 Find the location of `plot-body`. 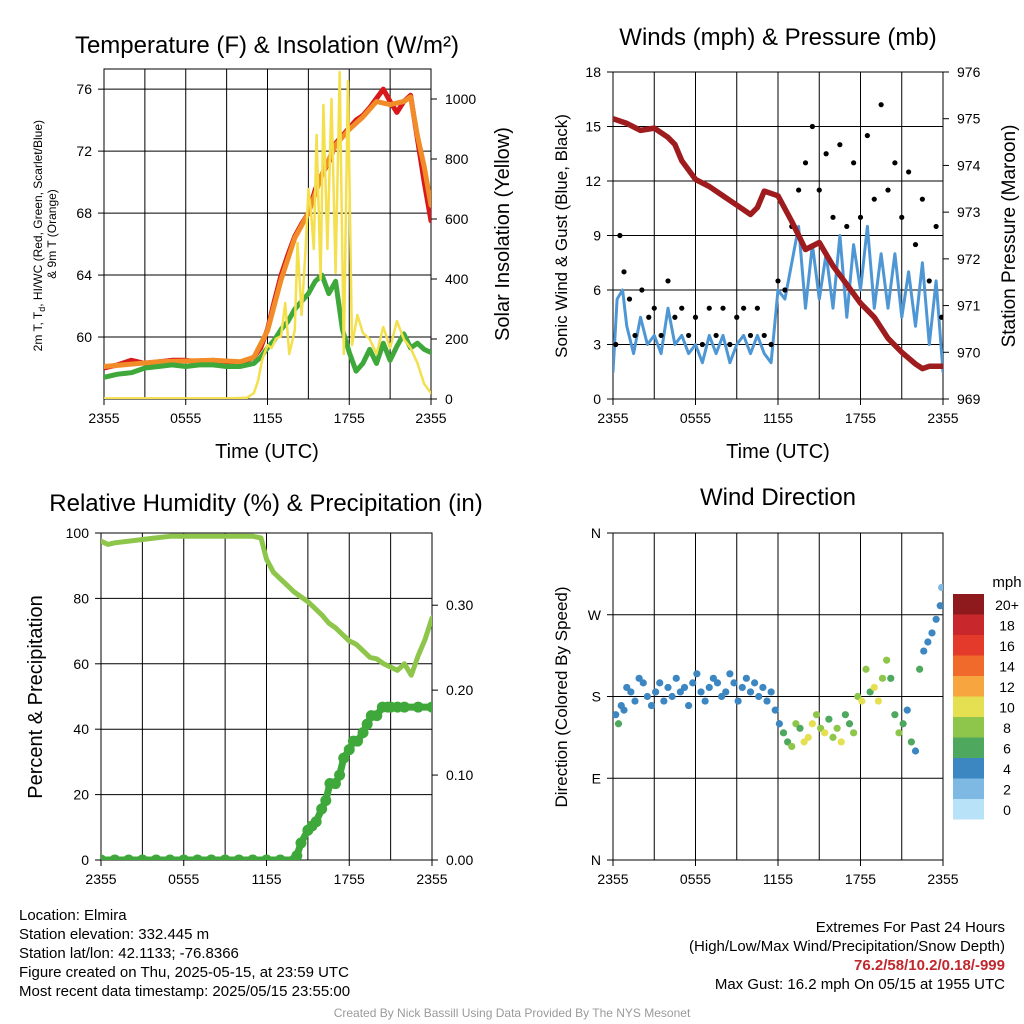

plot-body is located at coordinates (266, 696).